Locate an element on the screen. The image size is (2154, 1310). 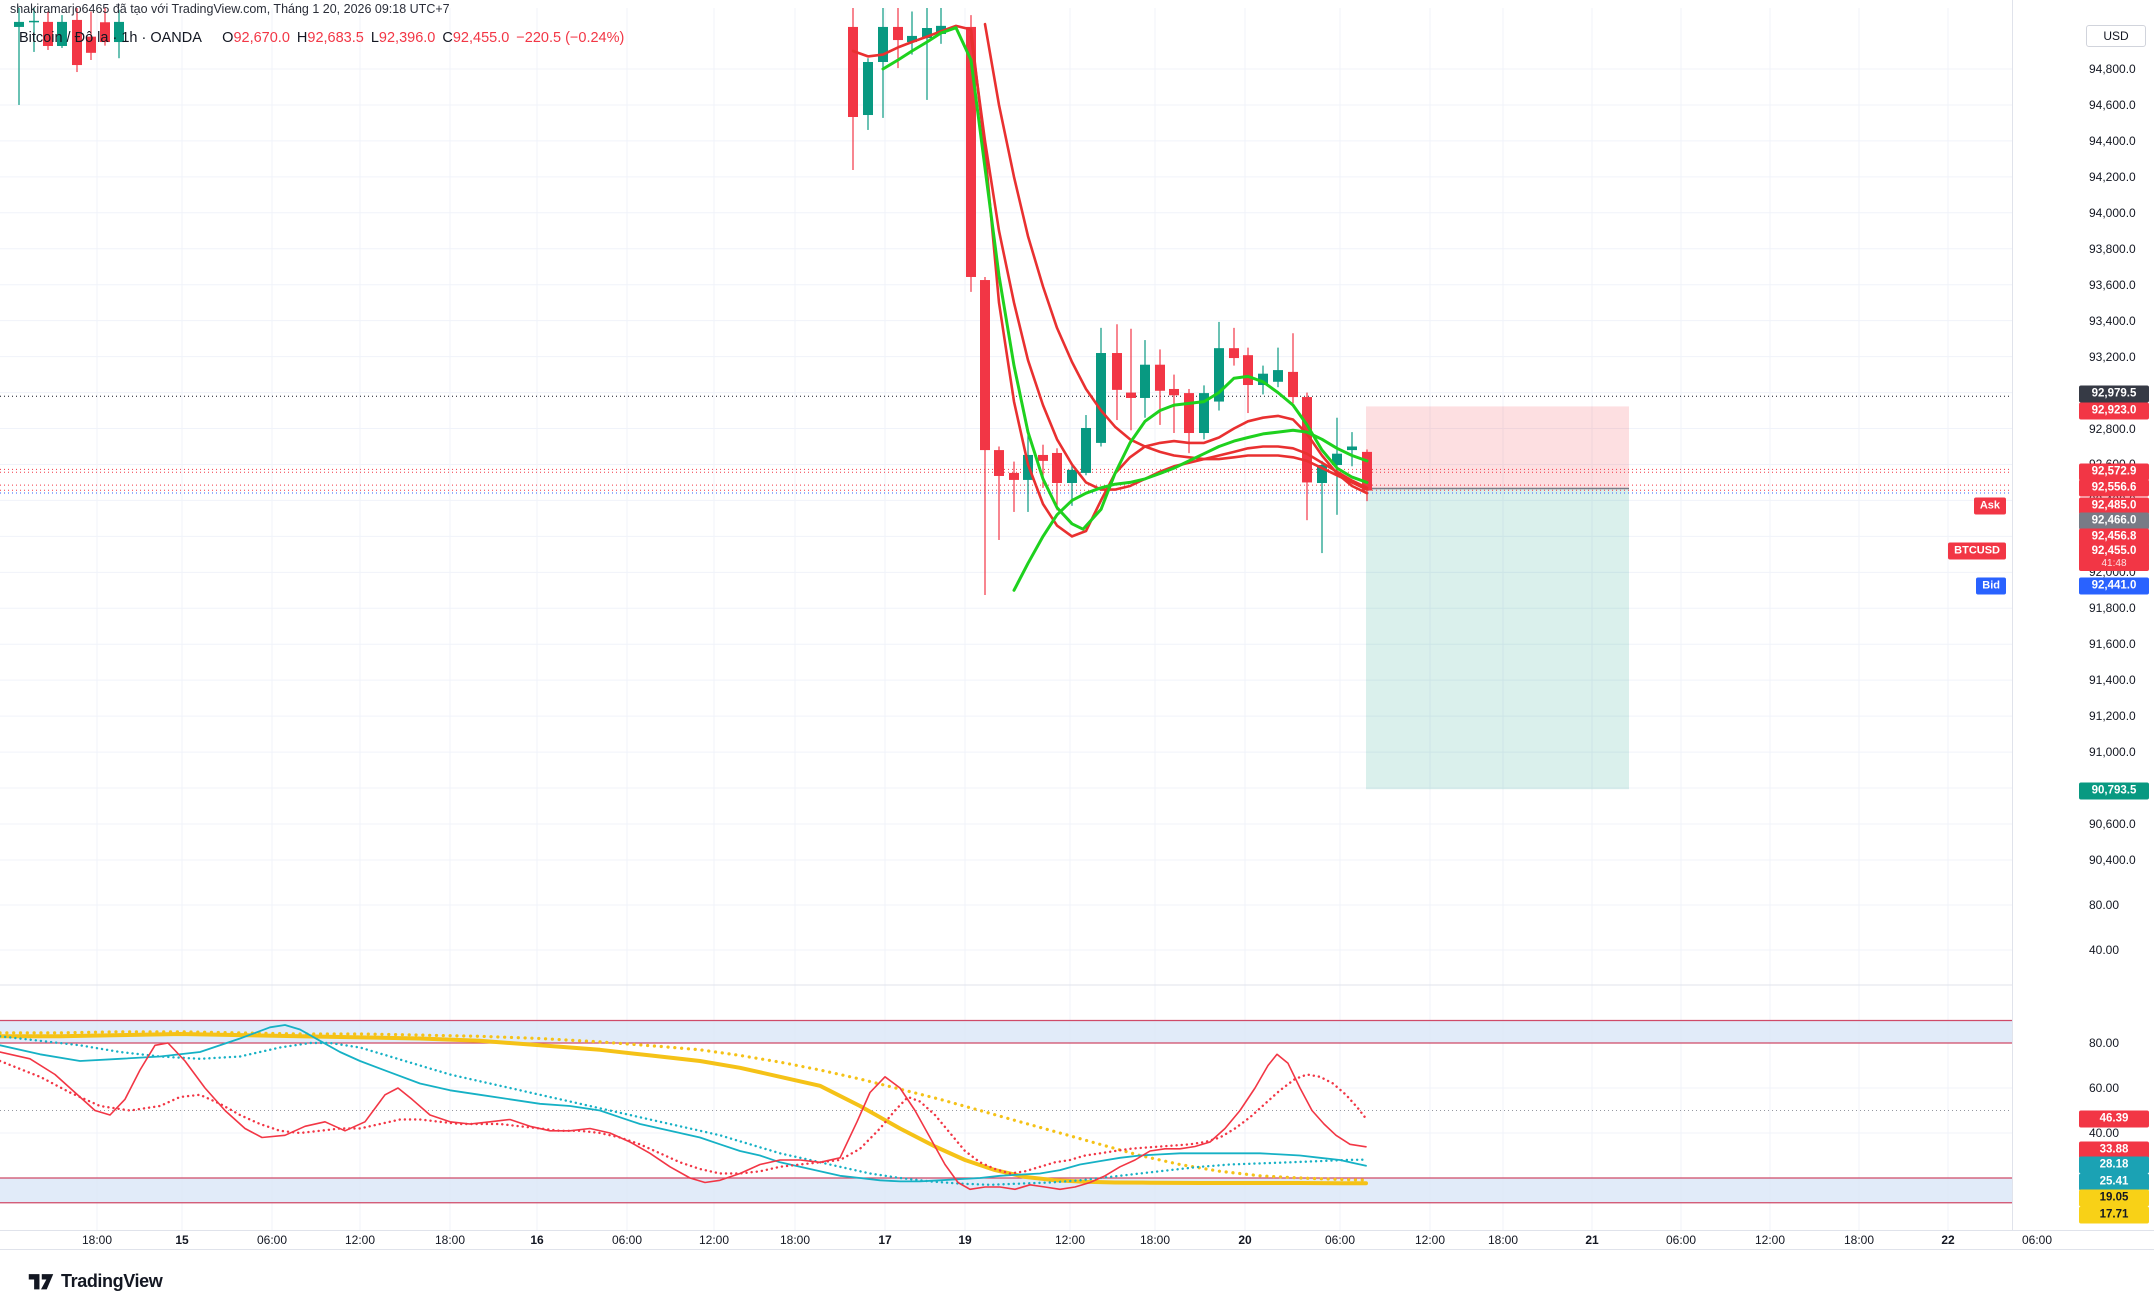
price-tick-label: 94,200.0 is located at coordinates (2112, 176).